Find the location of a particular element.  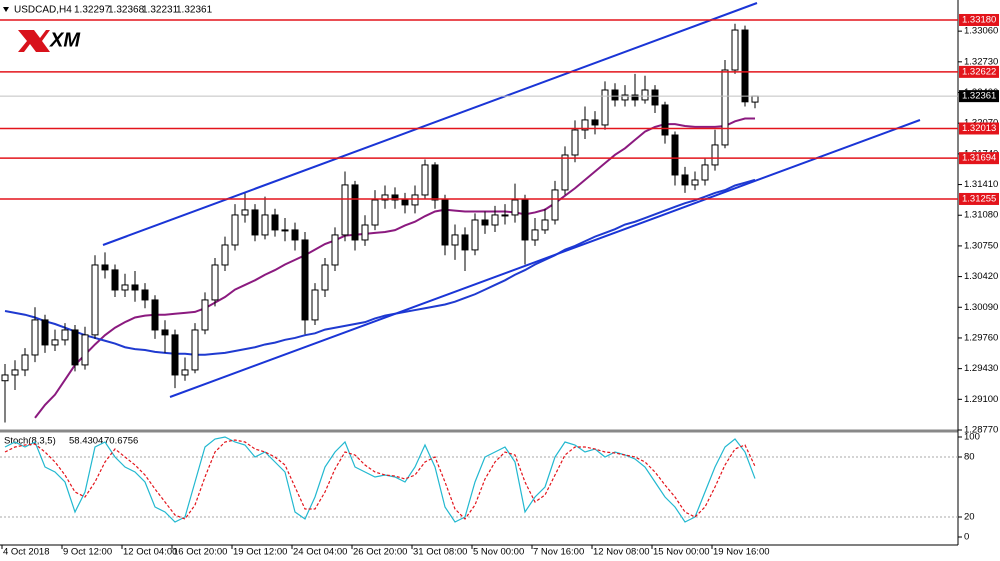

logo-icon is located at coordinates (34, 41).